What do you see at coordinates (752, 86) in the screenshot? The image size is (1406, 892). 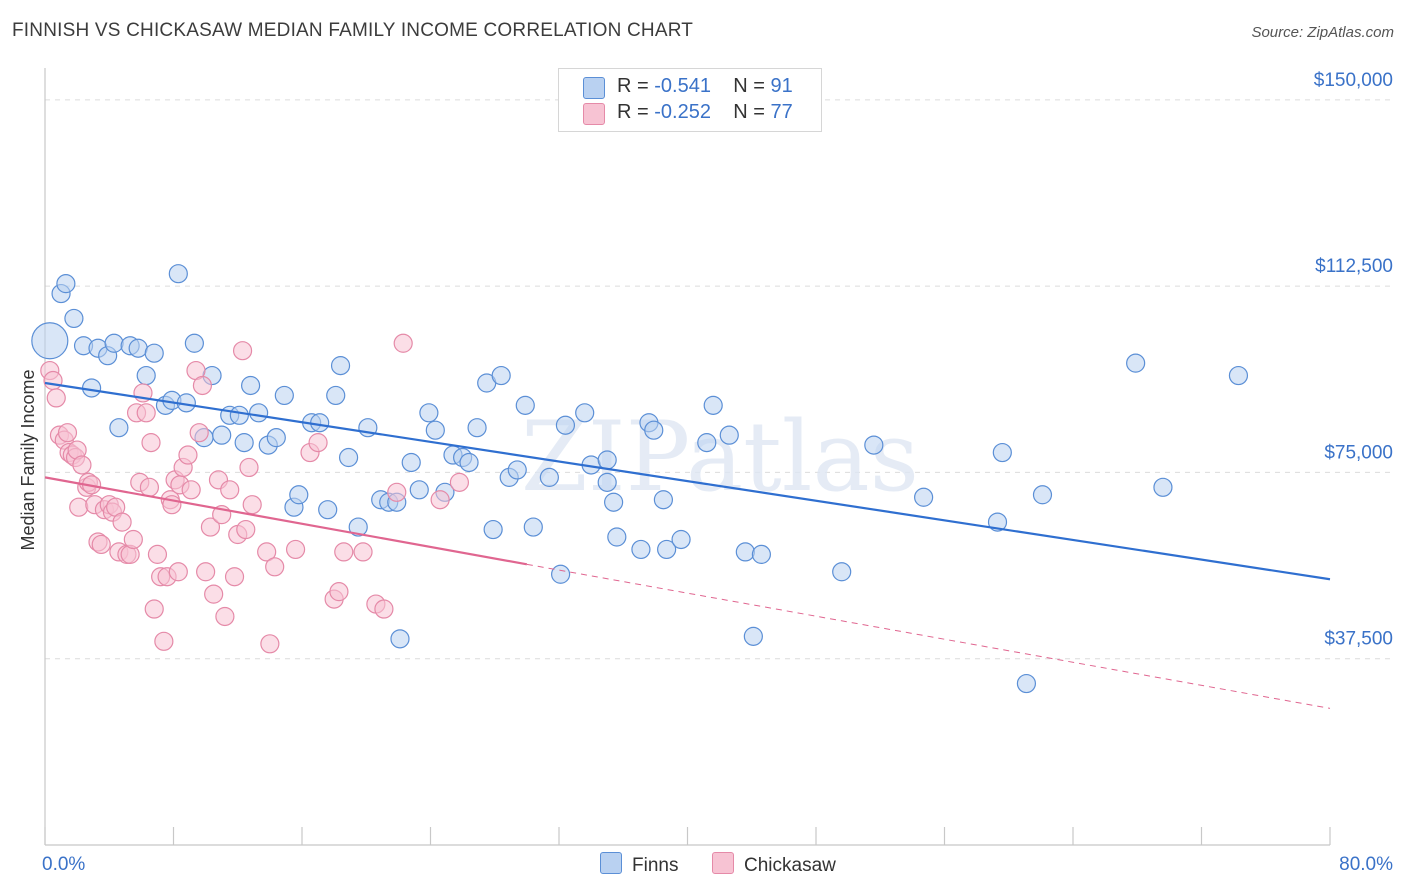 I see `finns-n-label: N =` at bounding box center [752, 86].